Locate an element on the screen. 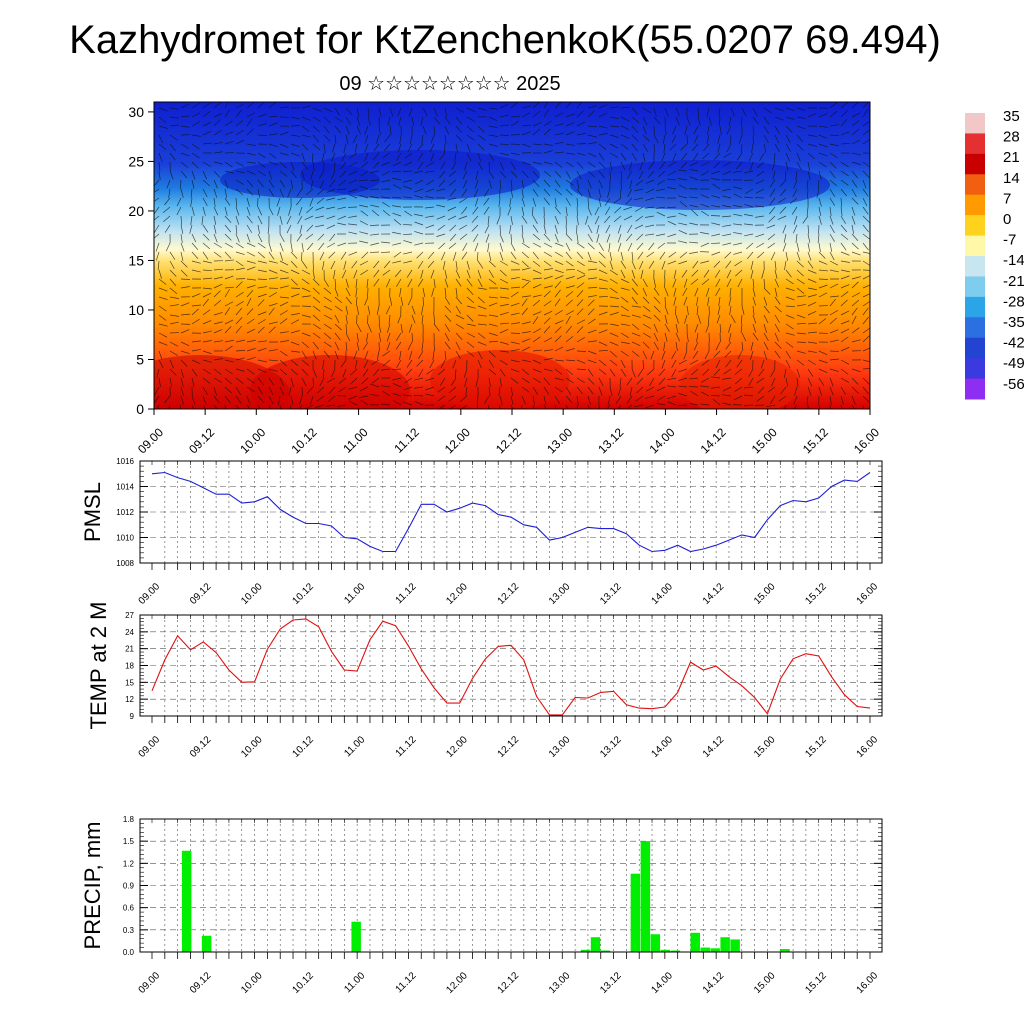 The image size is (1024, 1024). heatmap-y-tick-label: 10 is located at coordinates (136, 310).